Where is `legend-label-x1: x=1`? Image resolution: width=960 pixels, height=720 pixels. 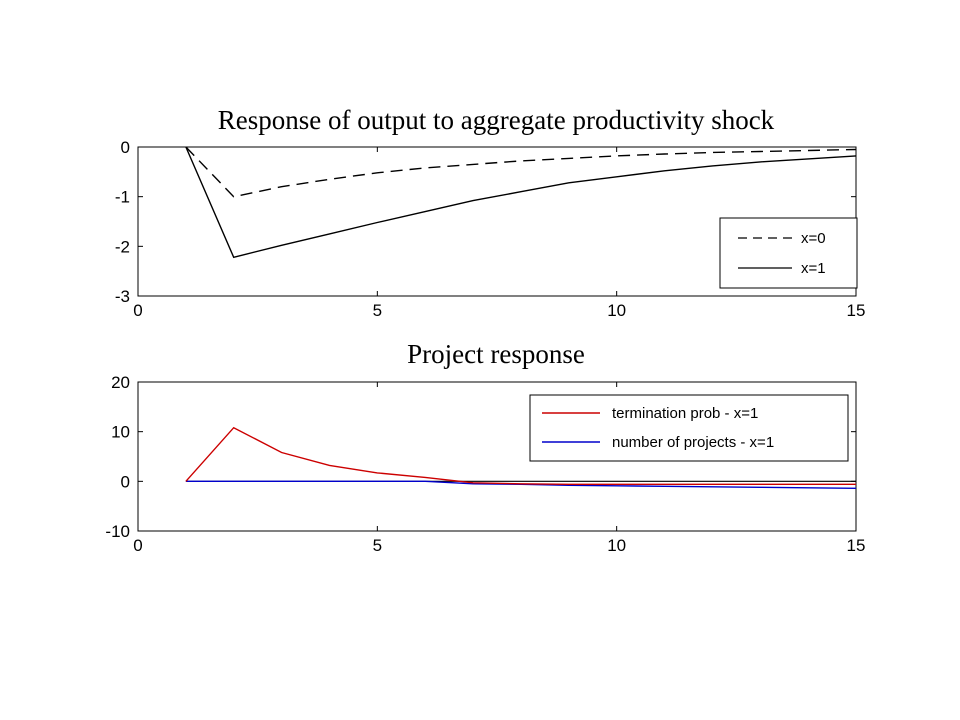 legend-label-x1: x=1 is located at coordinates (813, 268).